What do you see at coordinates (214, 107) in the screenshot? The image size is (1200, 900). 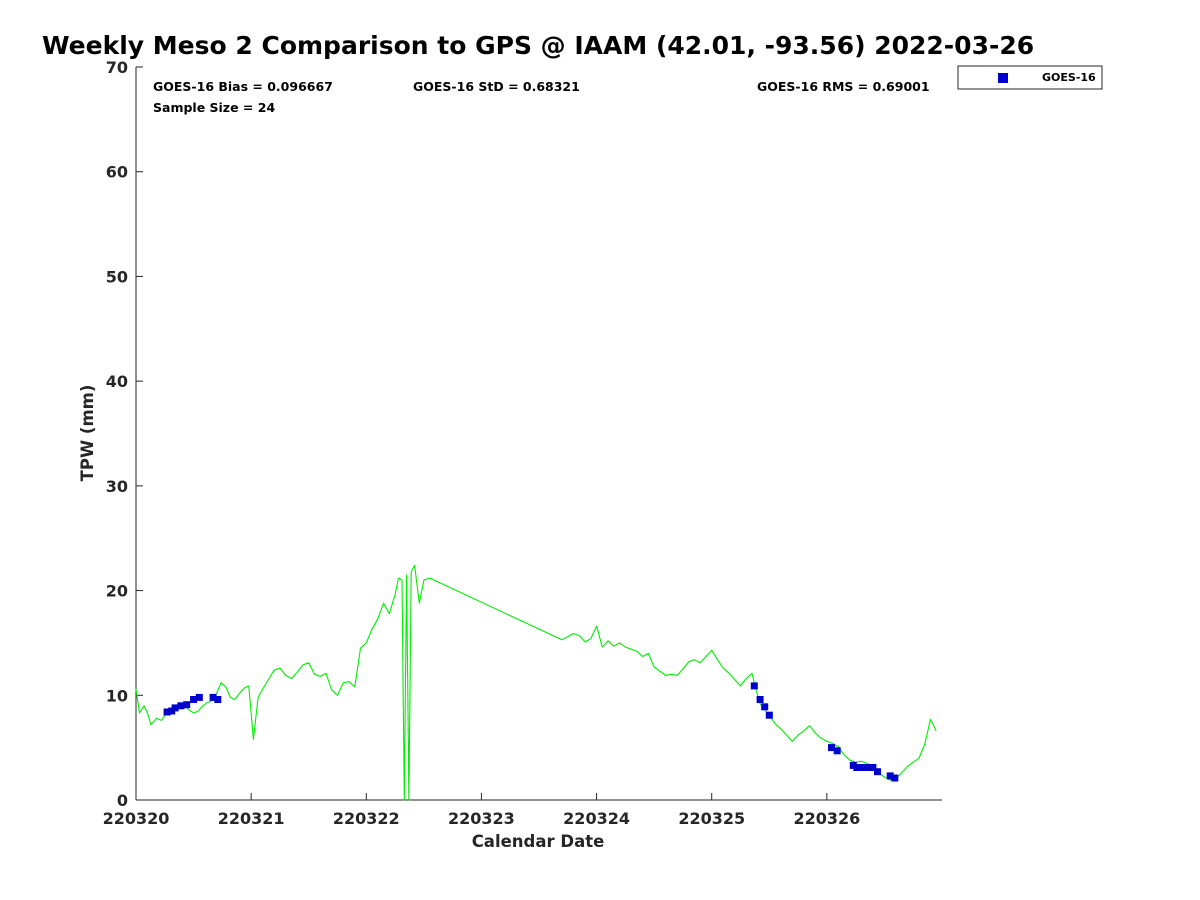 I see `sample-size-stat: Sample Size = 24` at bounding box center [214, 107].